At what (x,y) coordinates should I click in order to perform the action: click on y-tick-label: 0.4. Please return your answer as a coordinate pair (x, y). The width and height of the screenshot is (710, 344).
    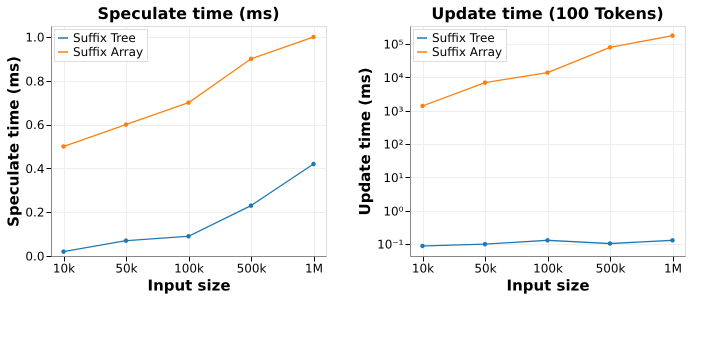
    Looking at the image, I should click on (34, 169).